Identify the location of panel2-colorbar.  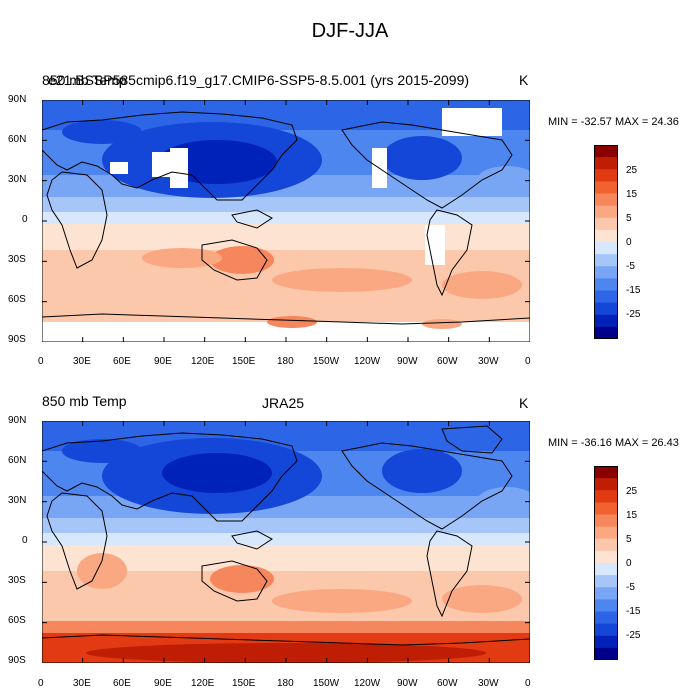
(606, 563).